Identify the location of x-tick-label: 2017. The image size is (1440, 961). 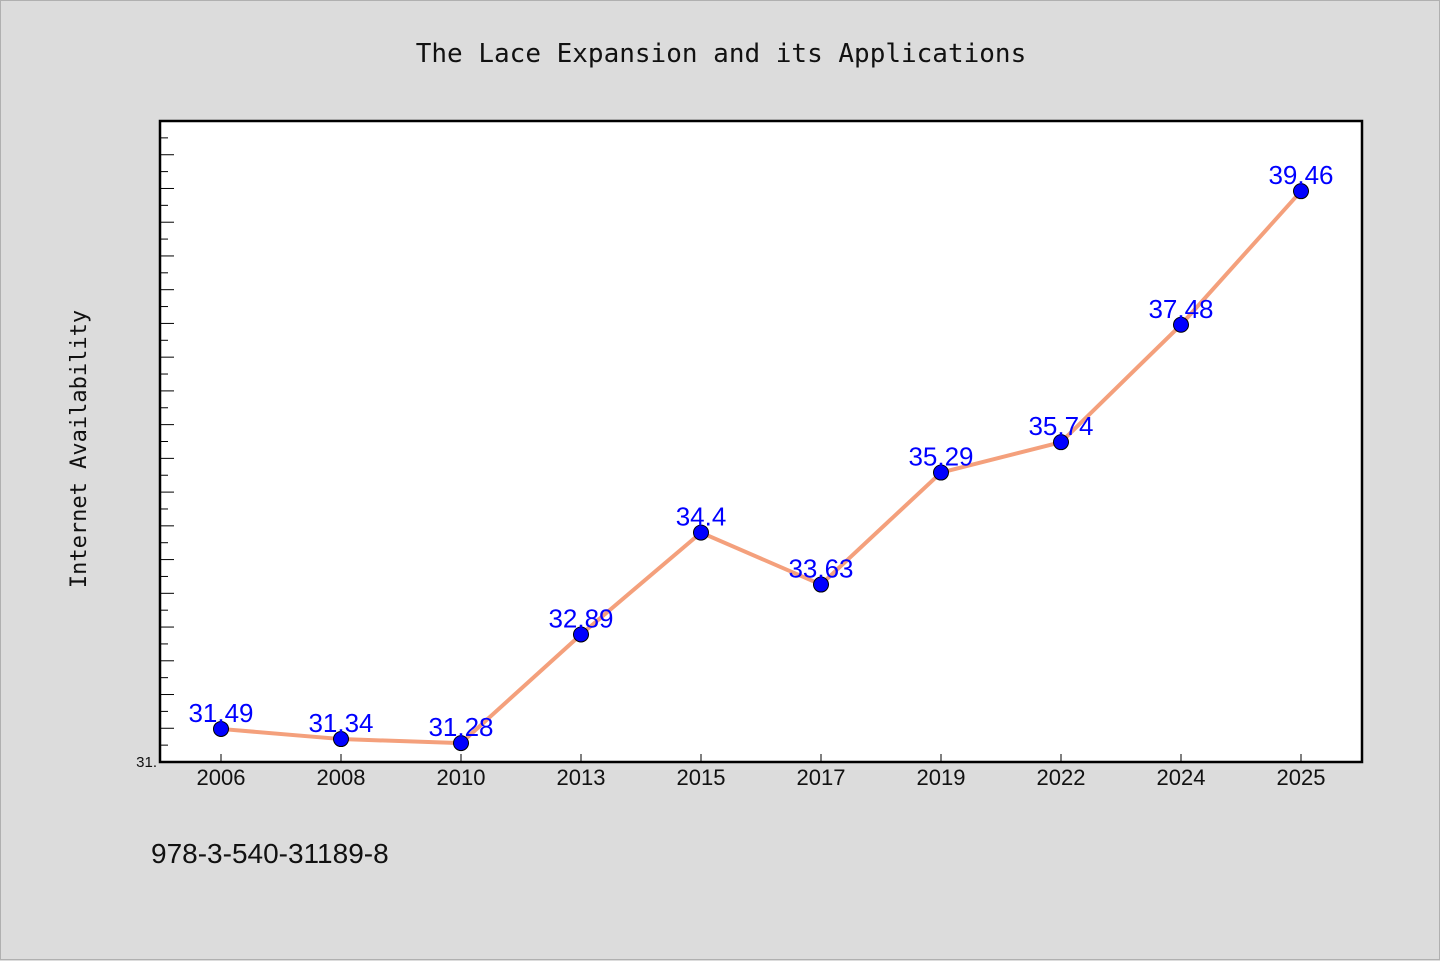
(821, 777).